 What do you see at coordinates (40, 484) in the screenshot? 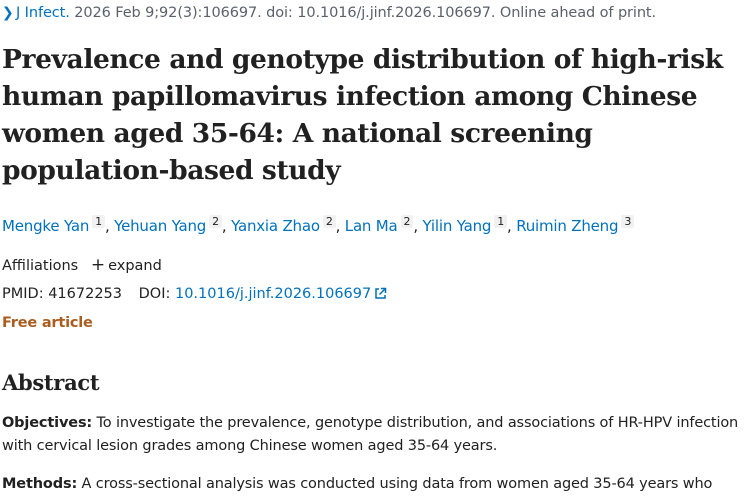
I see `section-label: Methods:` at bounding box center [40, 484].